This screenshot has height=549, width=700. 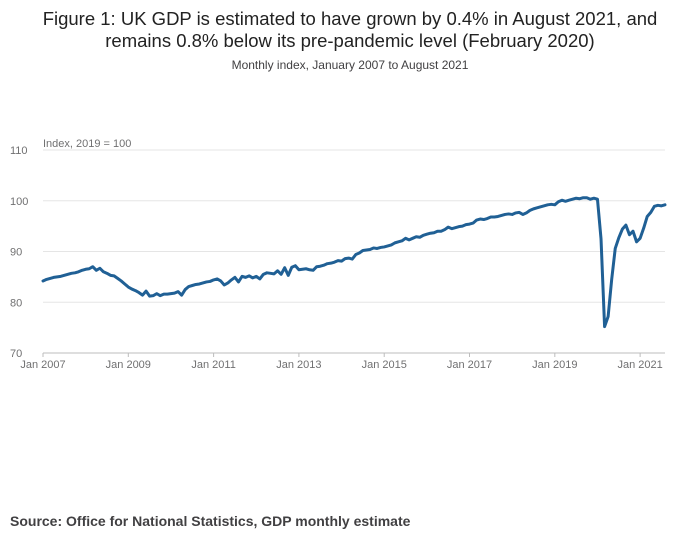 What do you see at coordinates (298, 365) in the screenshot?
I see `x-tick-label: Jan 2013` at bounding box center [298, 365].